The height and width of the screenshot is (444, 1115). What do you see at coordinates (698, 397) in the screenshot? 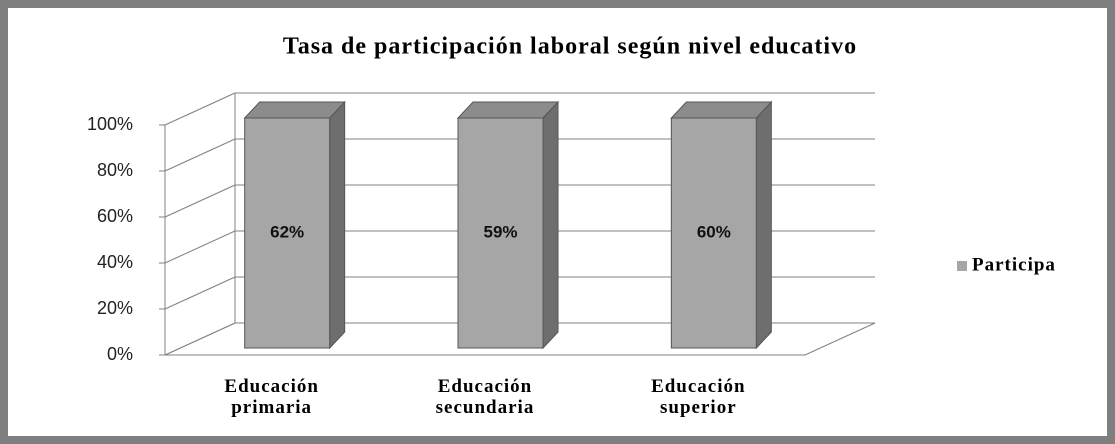
I see `x-tick-label: Educación superior` at bounding box center [698, 397].